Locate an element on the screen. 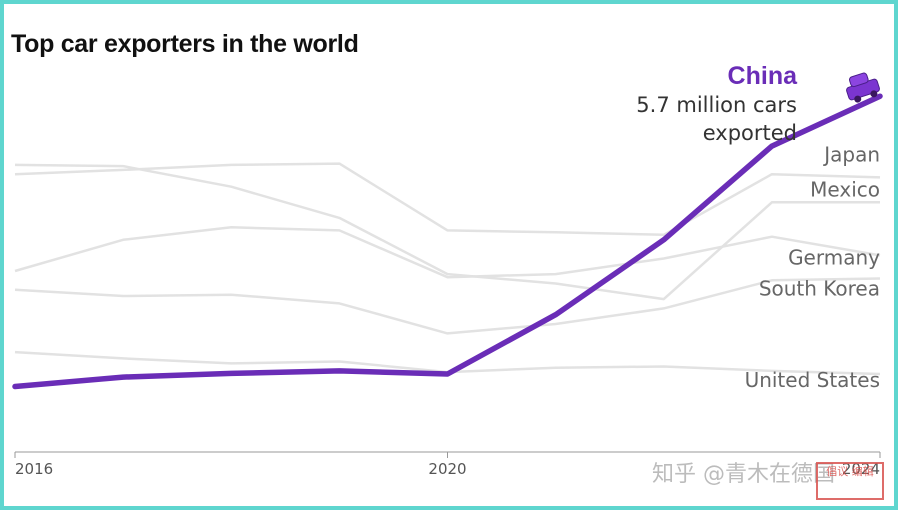 This screenshot has height=510, width=898. series-line-japan is located at coordinates (447, 199).